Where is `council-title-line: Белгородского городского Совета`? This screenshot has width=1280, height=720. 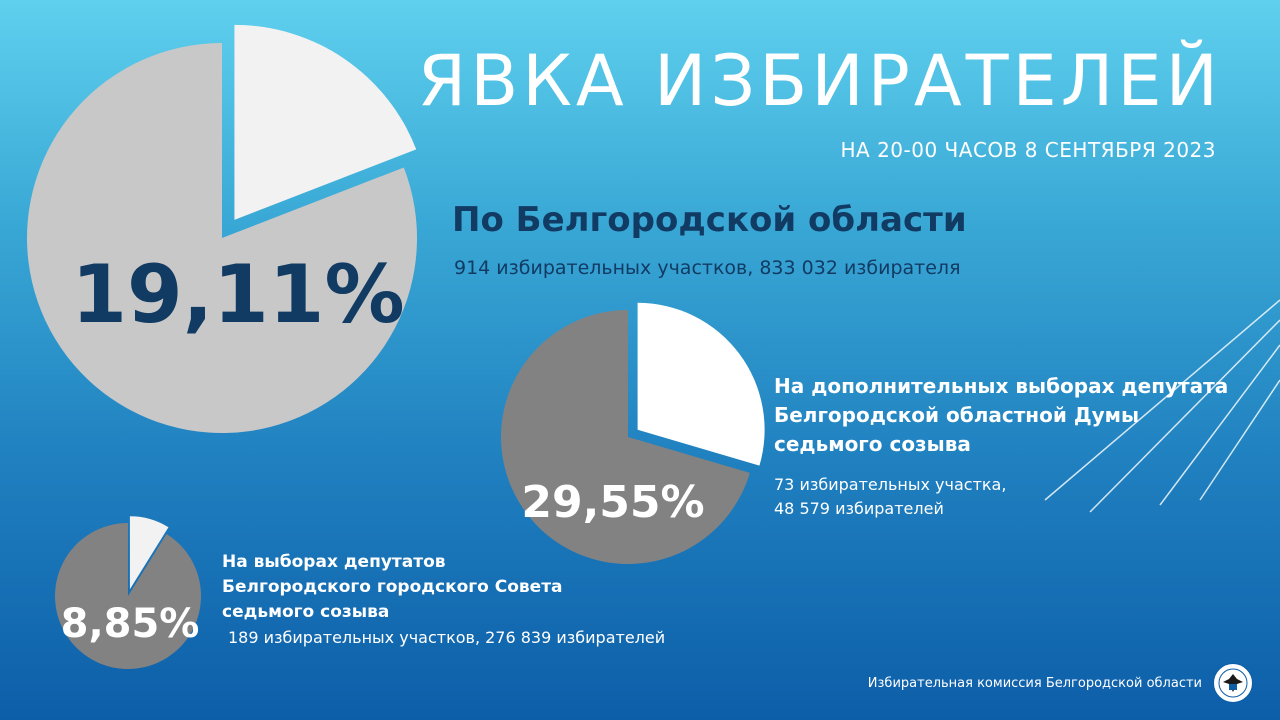
council-title-line: Белгородского городского Совета is located at coordinates (392, 587).